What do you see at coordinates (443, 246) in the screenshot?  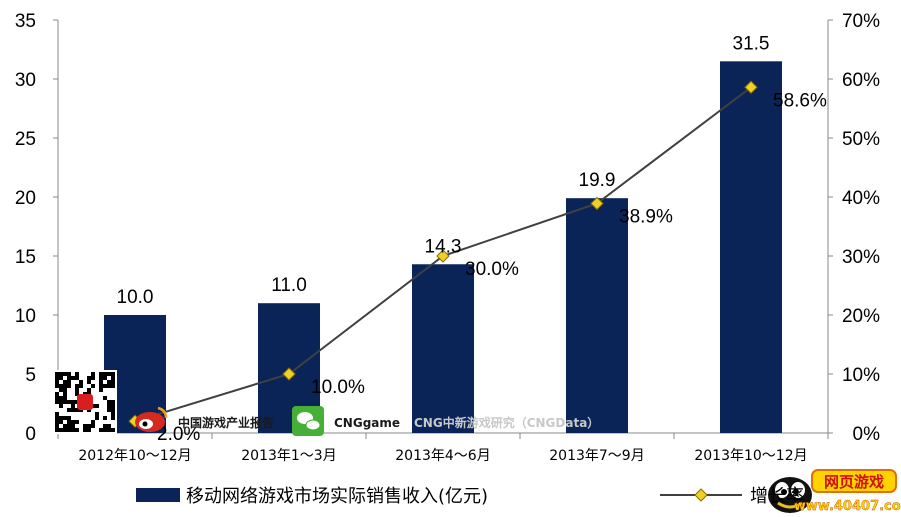 I see `bar-value-label: 14.3` at bounding box center [443, 246].